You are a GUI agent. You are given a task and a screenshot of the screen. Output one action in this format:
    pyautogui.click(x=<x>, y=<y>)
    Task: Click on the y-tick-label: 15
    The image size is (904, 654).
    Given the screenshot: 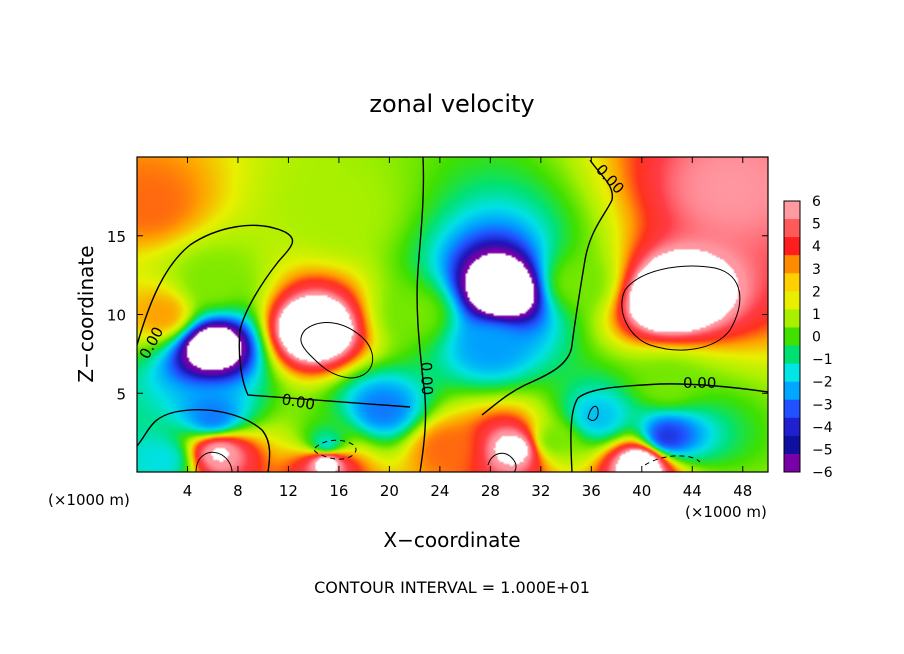 What is the action you would take?
    pyautogui.click(x=116, y=237)
    